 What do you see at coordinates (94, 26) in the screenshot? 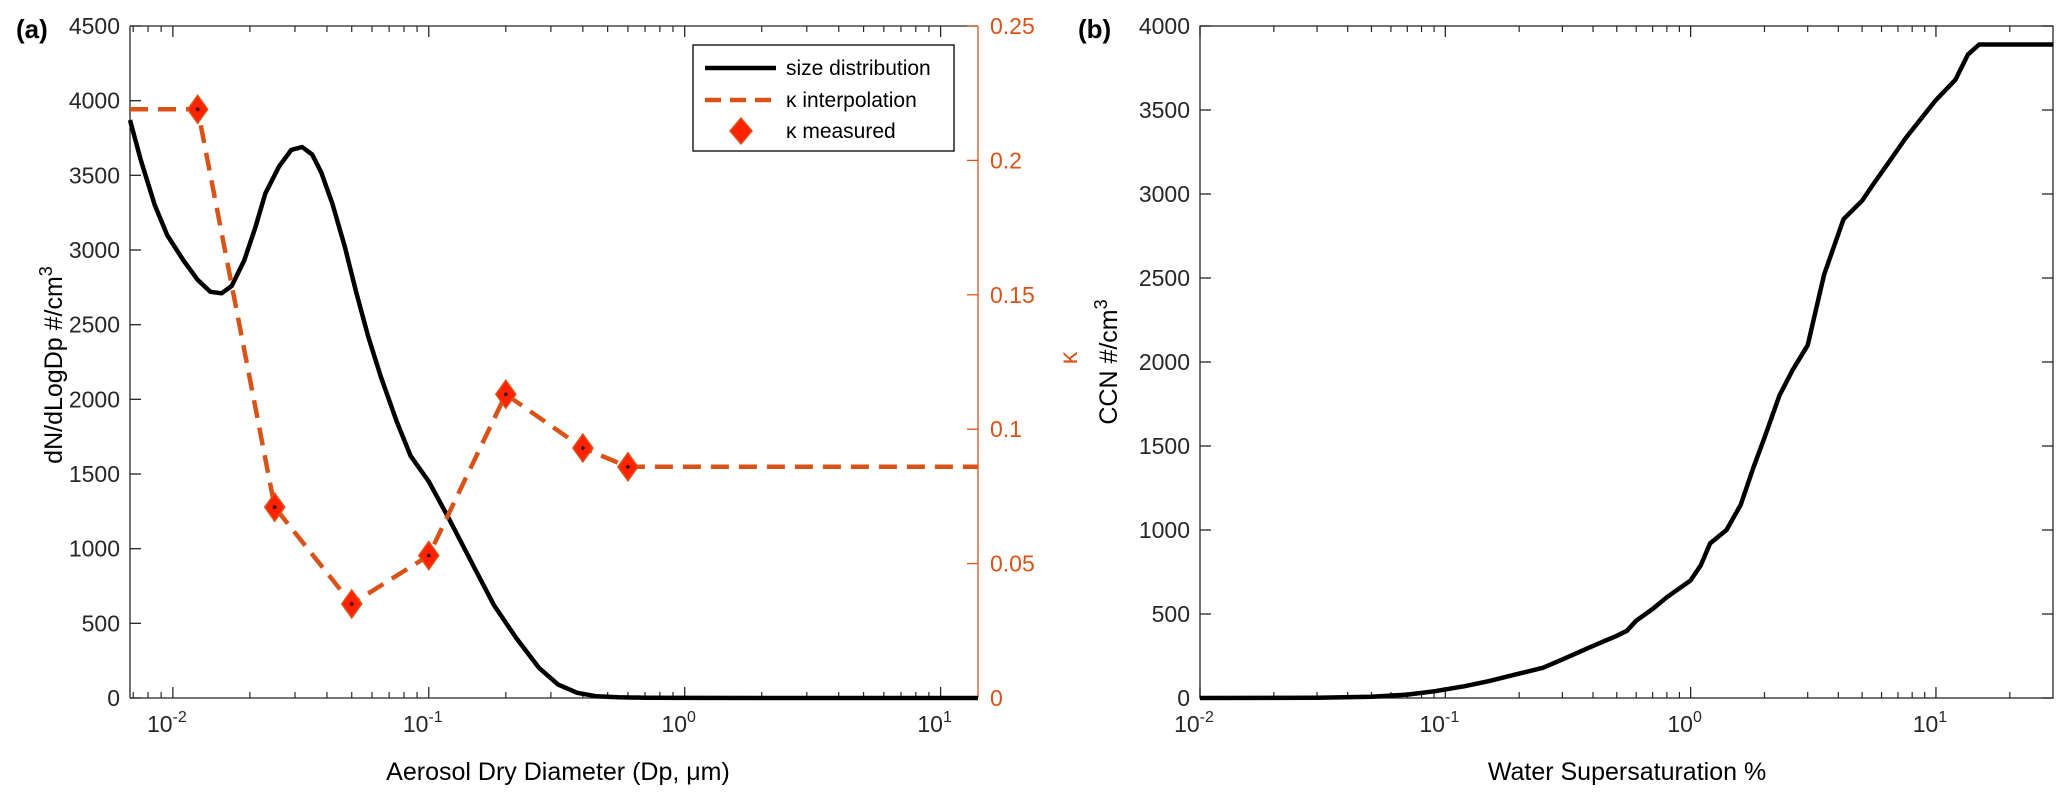
I see `panel-a-y-tick-label: 4500` at bounding box center [94, 26].